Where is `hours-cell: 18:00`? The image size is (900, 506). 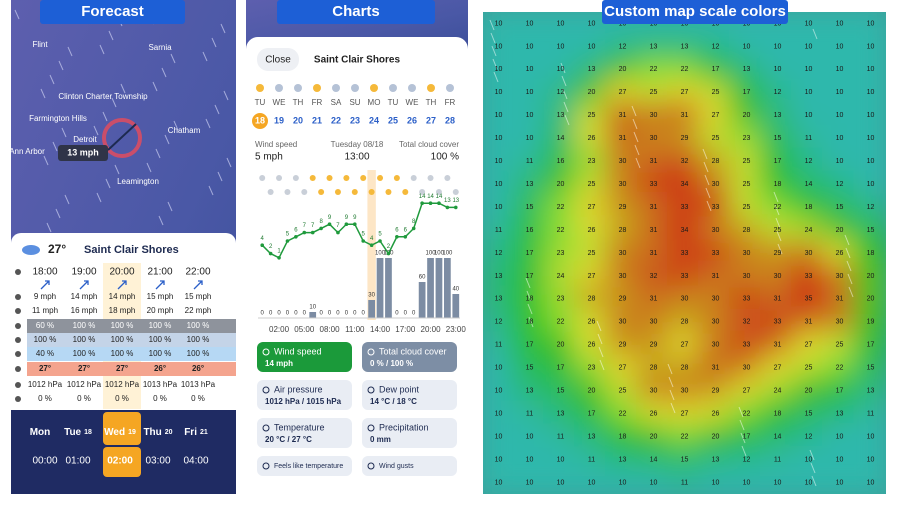
hours-cell: 18:00 is located at coordinates (44, 272).